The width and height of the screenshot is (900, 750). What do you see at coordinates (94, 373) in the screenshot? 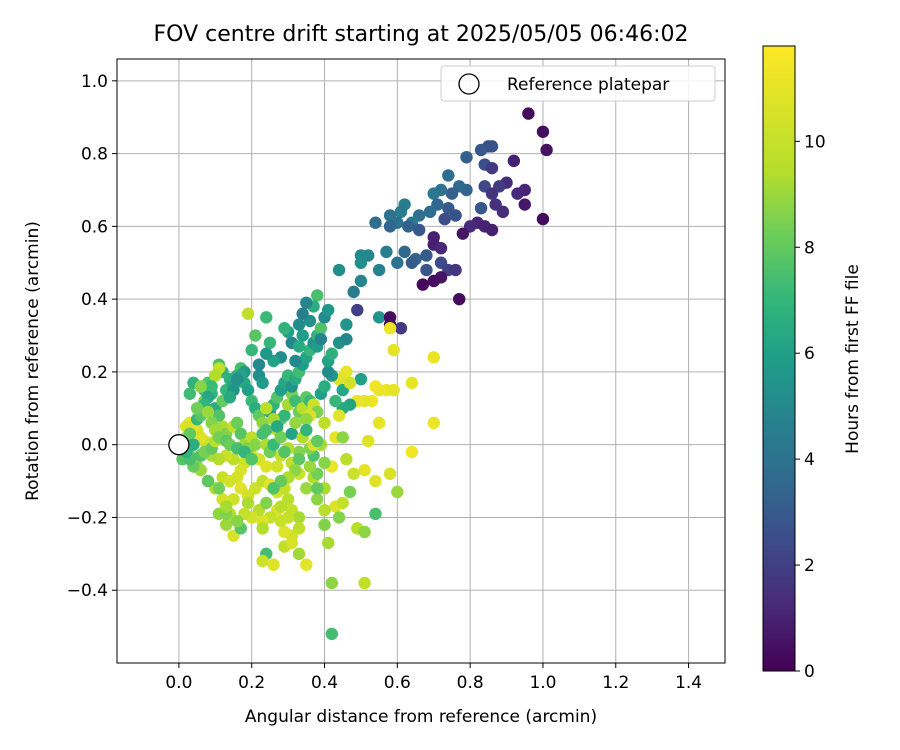
I see `y-tick-label: 0.2` at bounding box center [94, 373].